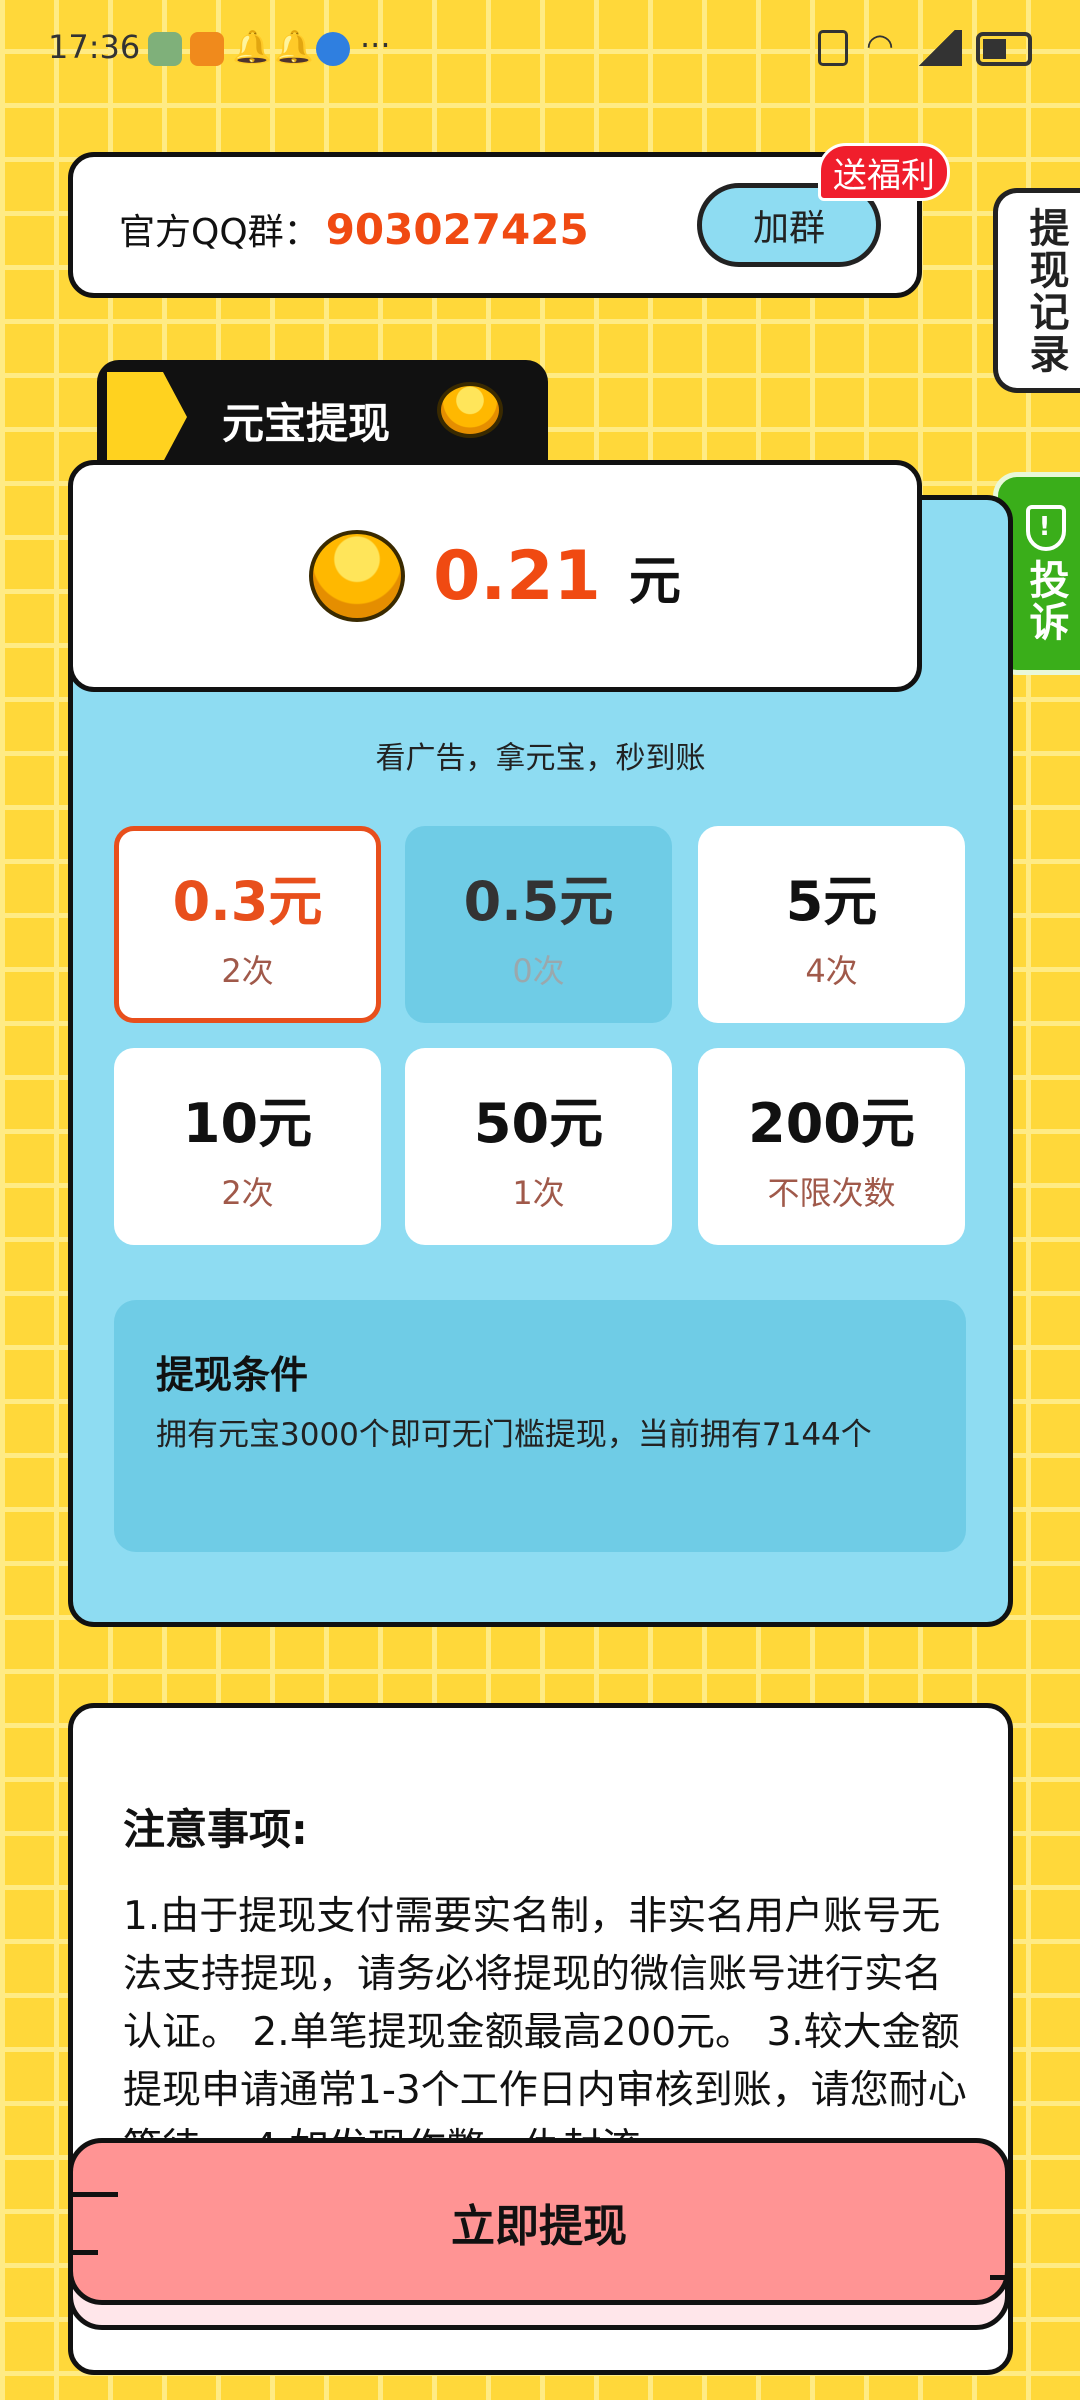 This screenshot has height=2400, width=1080. Describe the element at coordinates (1036, 290) in the screenshot. I see `withdraw-records-tab: 提现记录` at that location.